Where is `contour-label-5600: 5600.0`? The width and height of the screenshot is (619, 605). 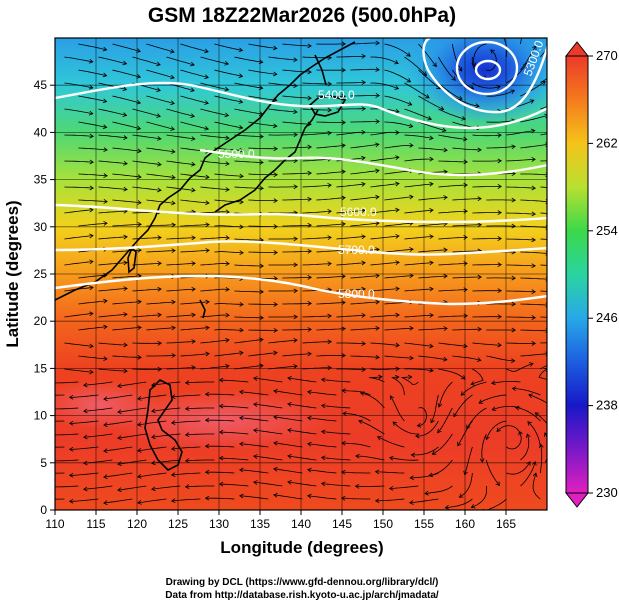 contour-label-5600: 5600.0 is located at coordinates (358, 212).